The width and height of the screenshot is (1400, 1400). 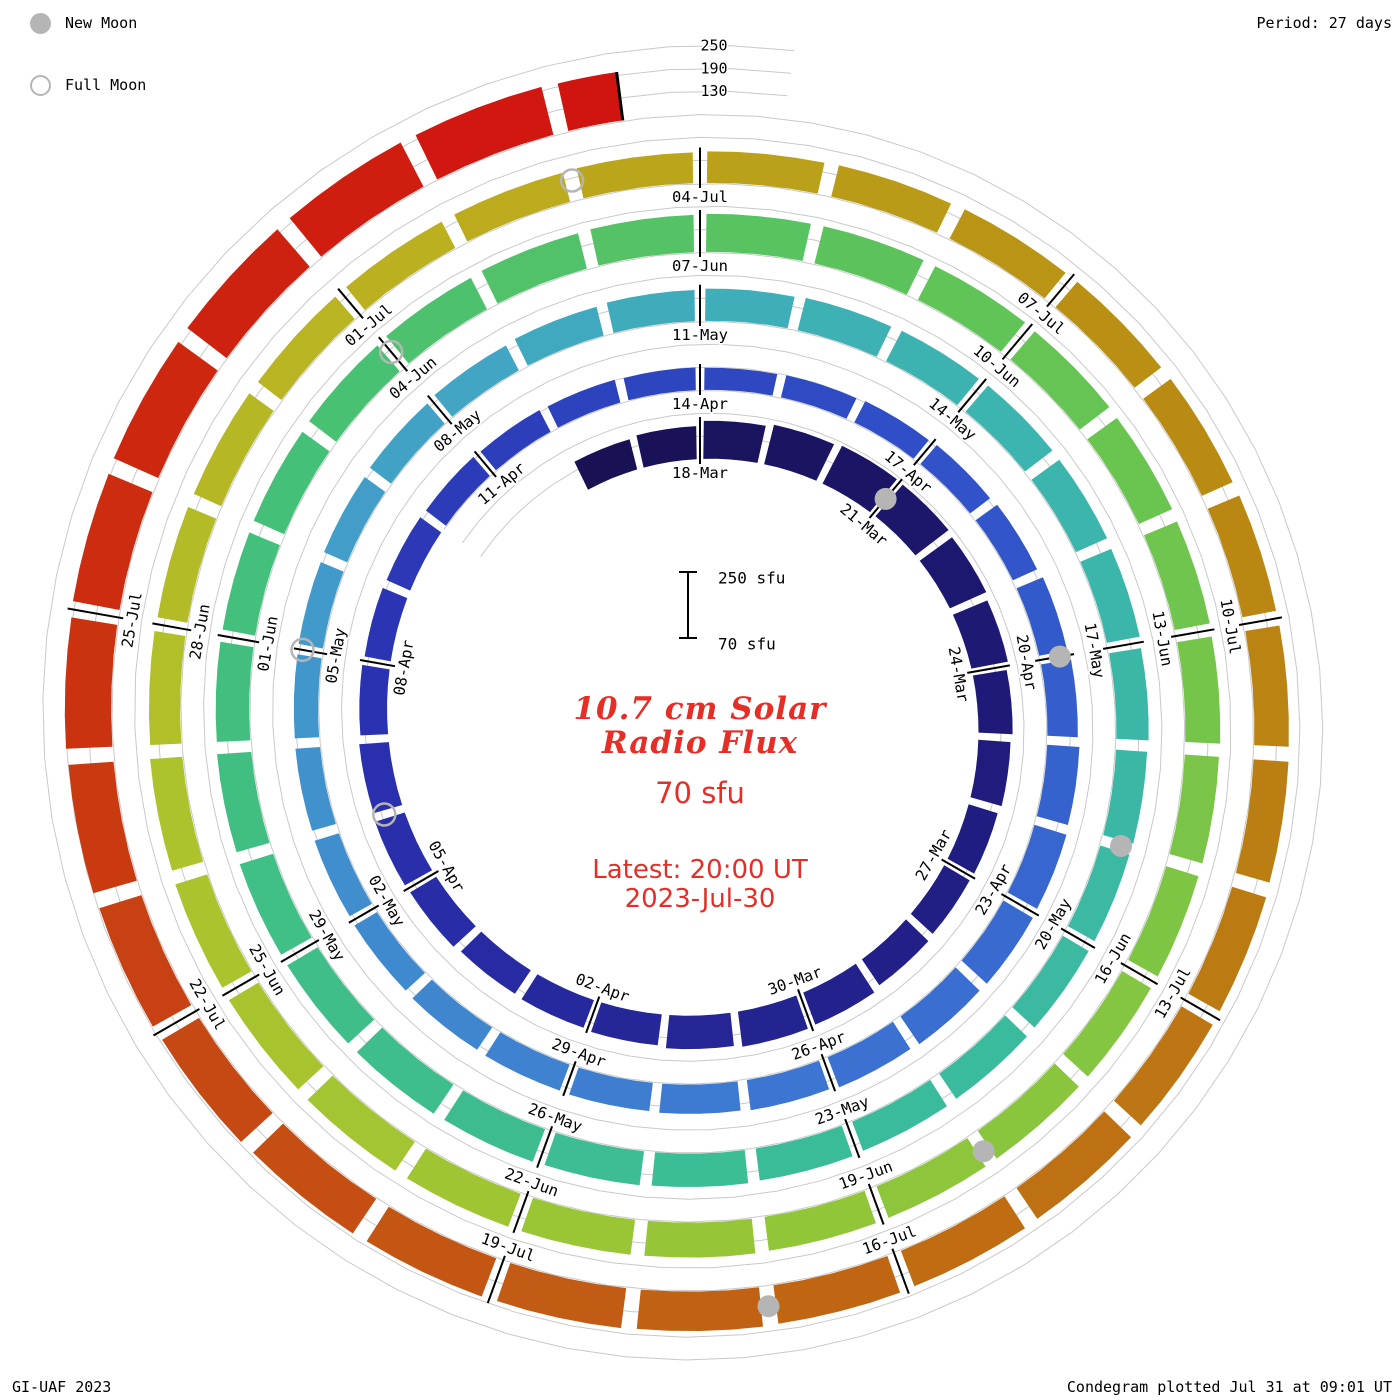 What do you see at coordinates (1229, 1387) in the screenshot?
I see `plotted-label: Condegram plotted Jul 31 at 09:01 UT` at bounding box center [1229, 1387].